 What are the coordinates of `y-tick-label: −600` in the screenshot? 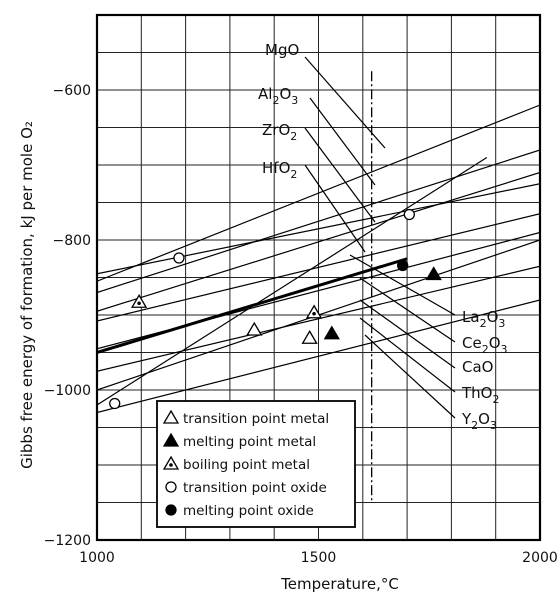 It's located at (72, 91).